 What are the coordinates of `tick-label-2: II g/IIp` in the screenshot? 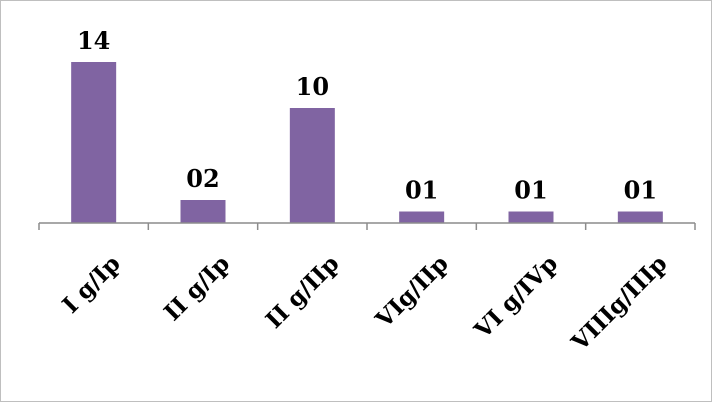 It's located at (303, 292).